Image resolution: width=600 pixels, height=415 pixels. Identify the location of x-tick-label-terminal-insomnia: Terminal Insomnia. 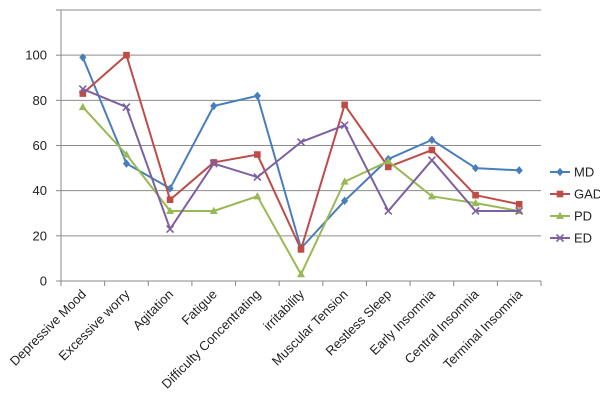
(483, 329).